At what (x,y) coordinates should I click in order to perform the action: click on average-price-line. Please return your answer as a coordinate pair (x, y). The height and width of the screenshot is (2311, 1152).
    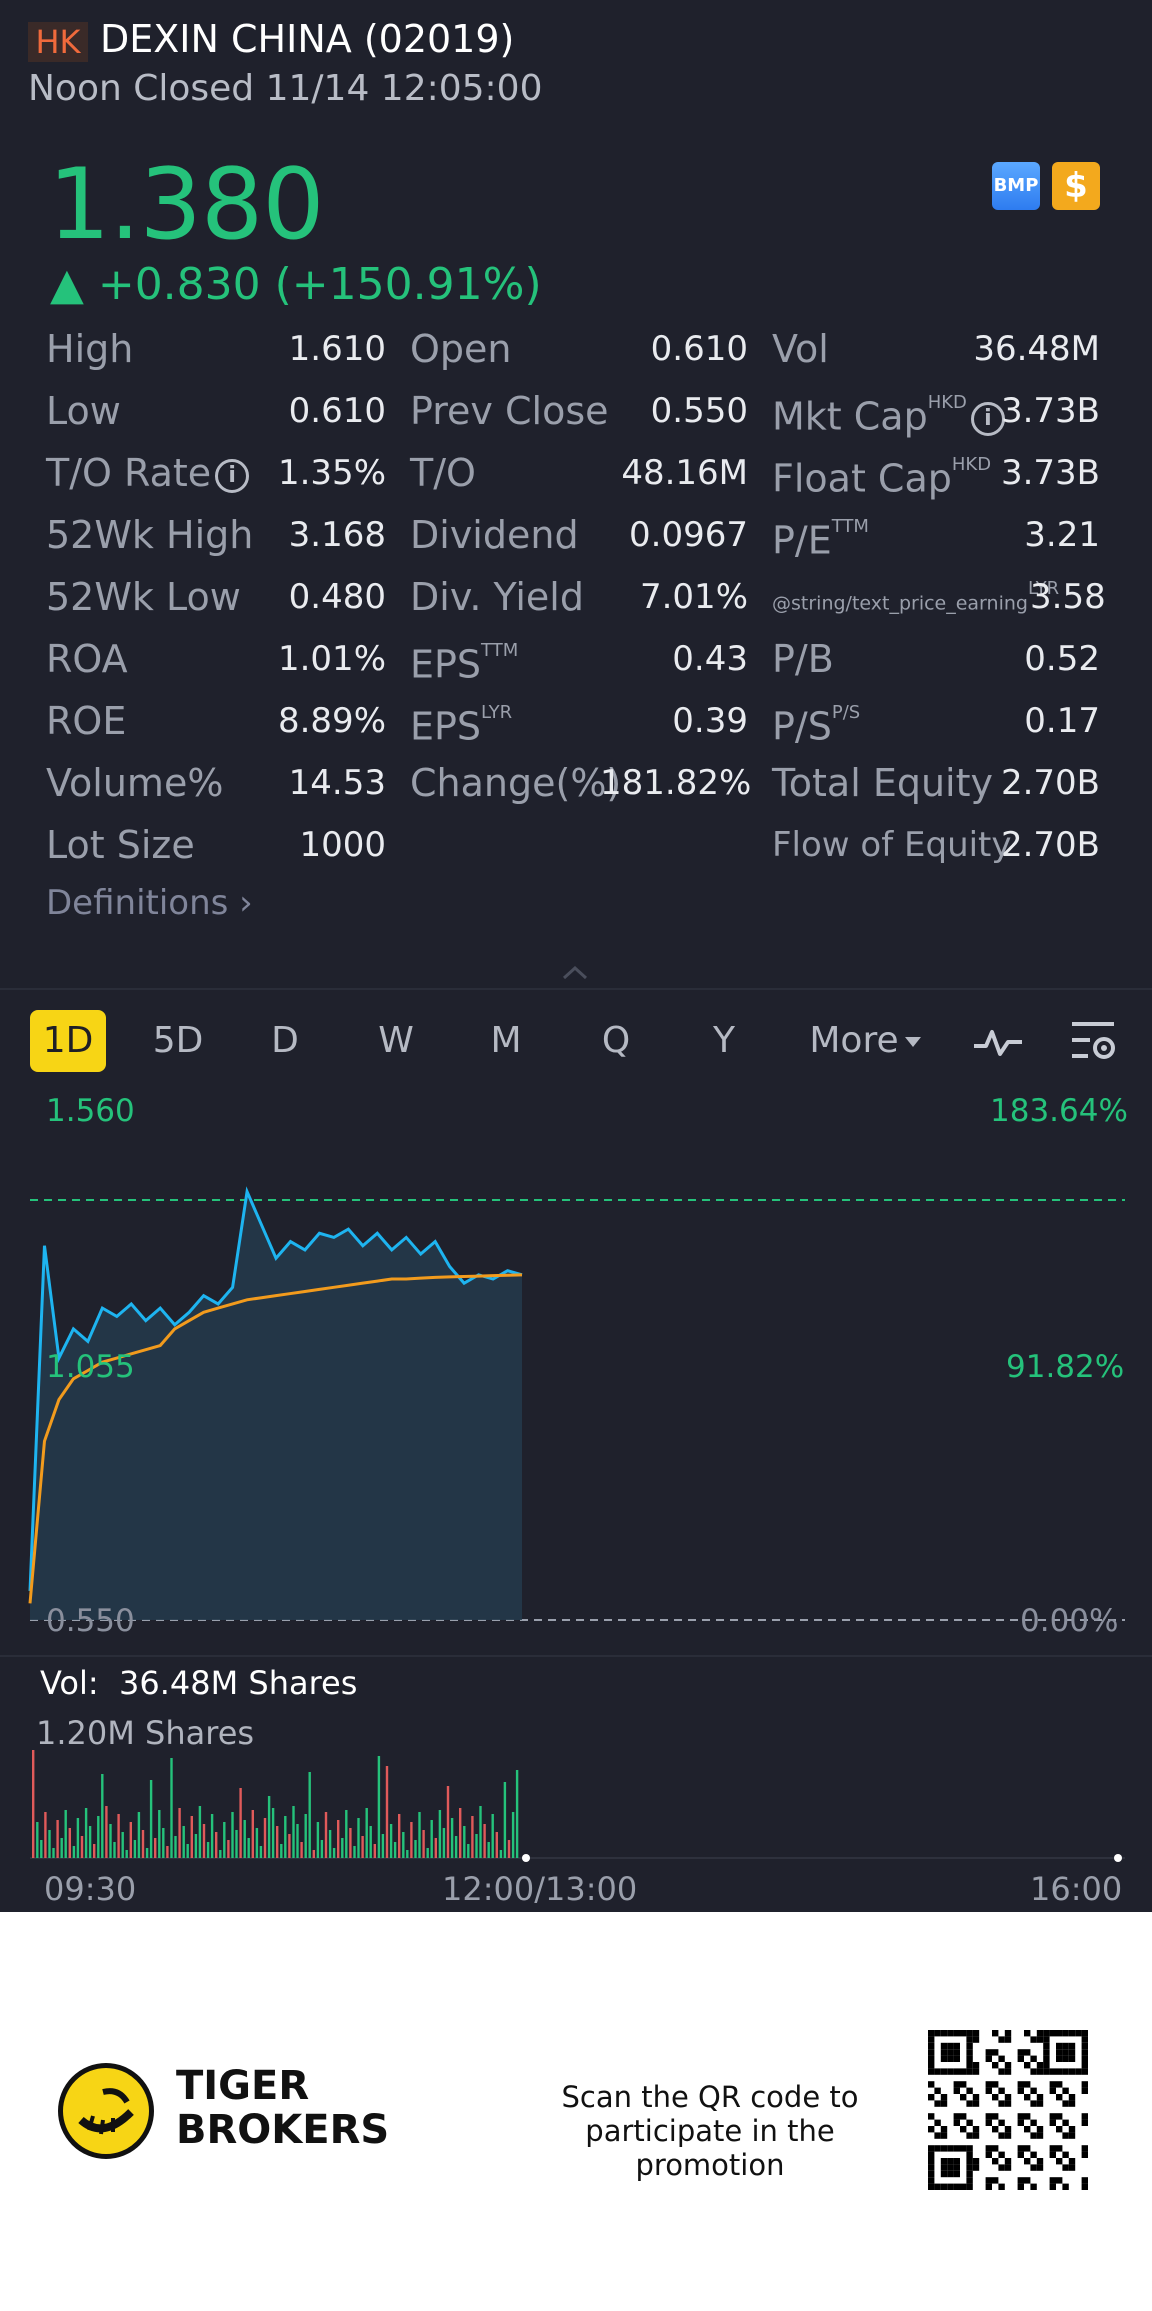
    Looking at the image, I should click on (275, 1438).